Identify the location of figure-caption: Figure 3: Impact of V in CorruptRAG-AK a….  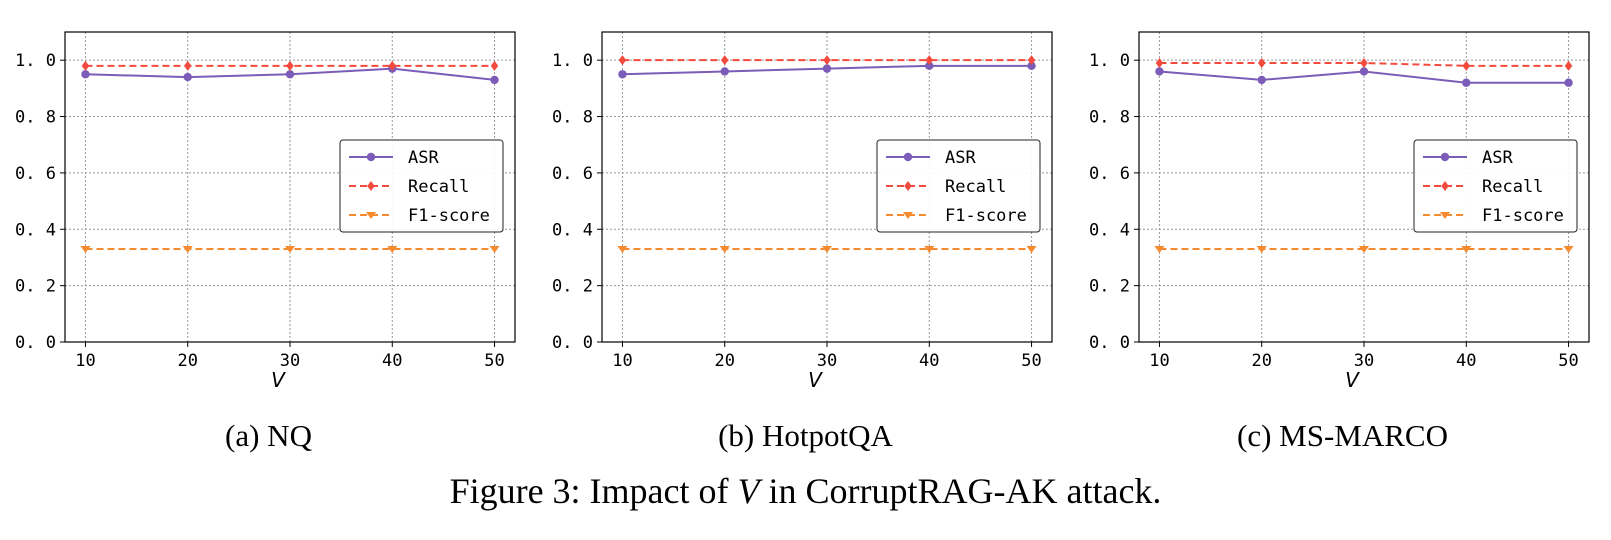
(805, 491).